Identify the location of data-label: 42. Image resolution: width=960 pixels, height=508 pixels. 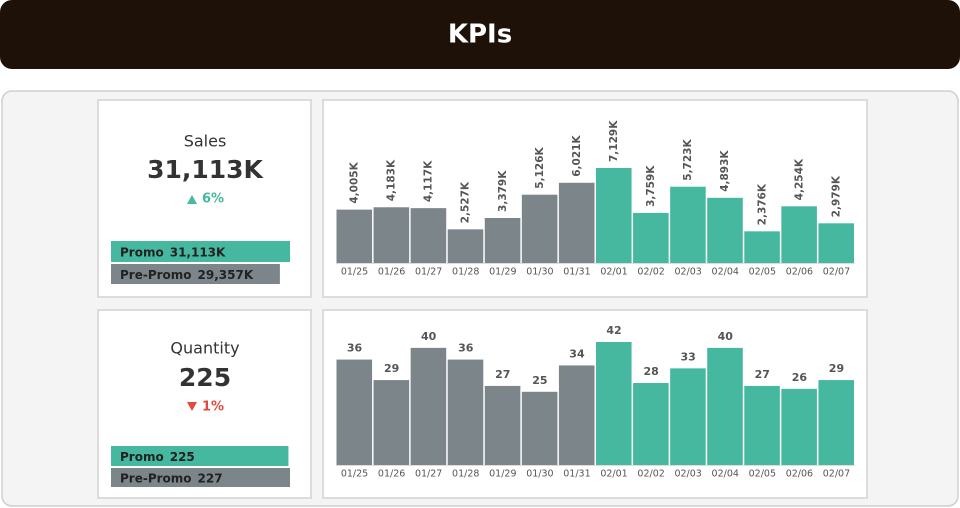
(613, 330).